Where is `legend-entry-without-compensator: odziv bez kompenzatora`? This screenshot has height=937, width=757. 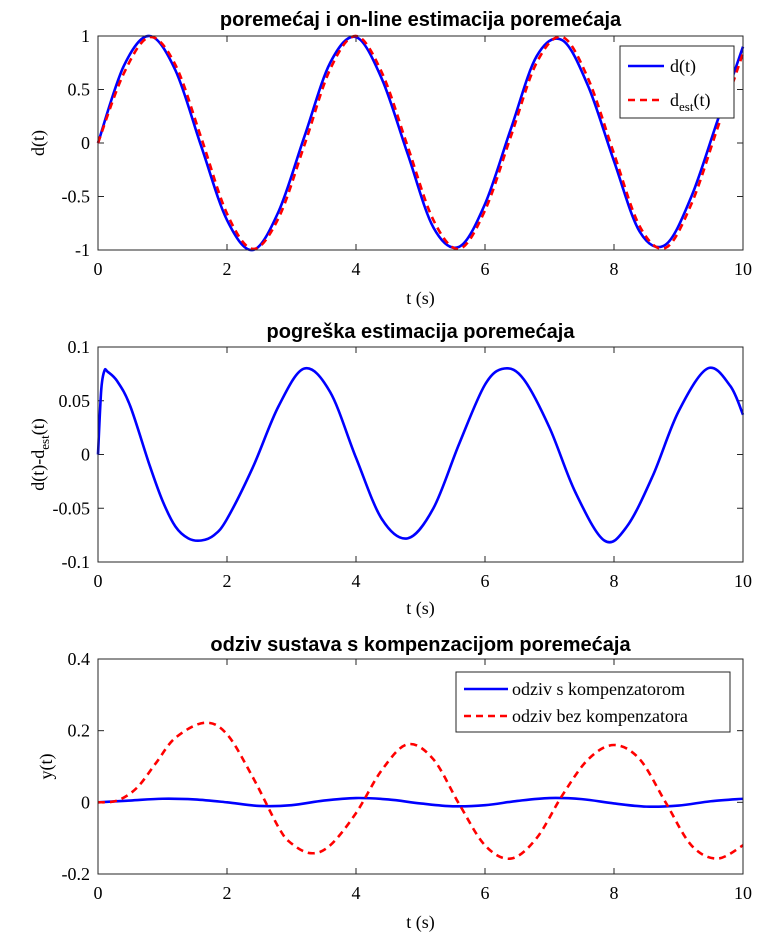
legend-entry-without-compensator: odziv bez kompenzatora is located at coordinates (600, 716).